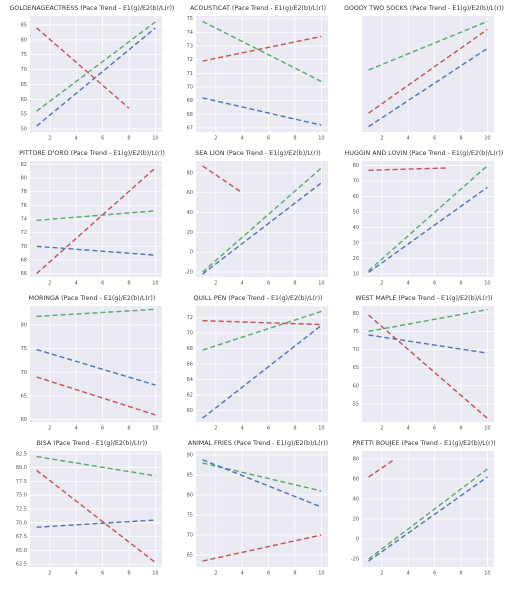 This screenshot has height=600, width=506. What do you see at coordinates (356, 404) in the screenshot?
I see `y-tick-label: 55` at bounding box center [356, 404].